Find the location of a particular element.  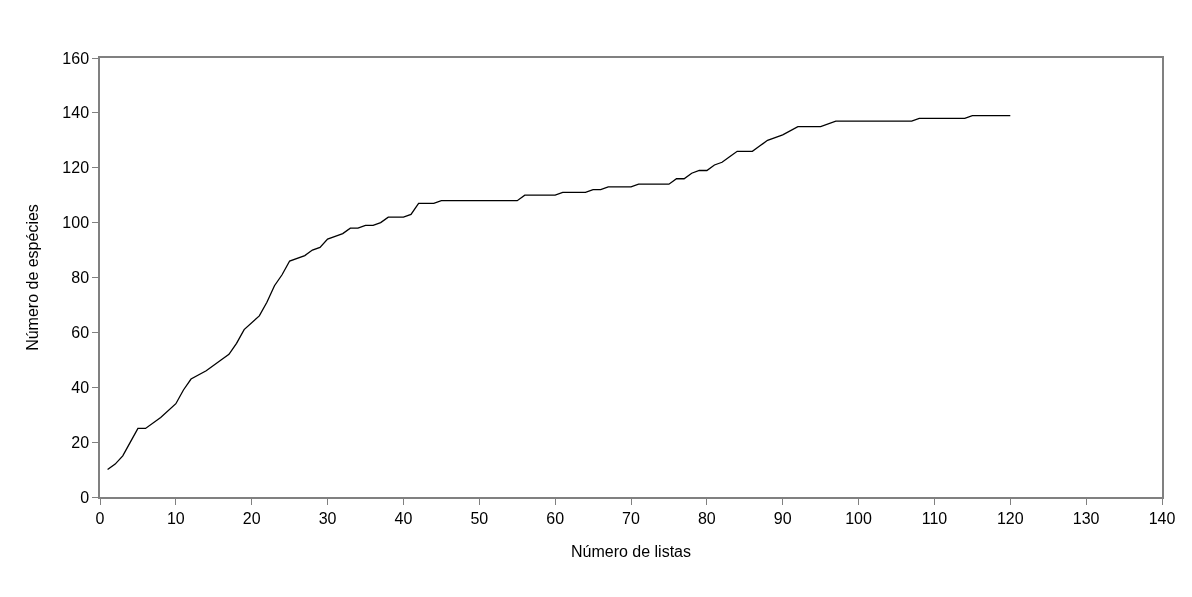

x-tick-label: 110 is located at coordinates (934, 518).